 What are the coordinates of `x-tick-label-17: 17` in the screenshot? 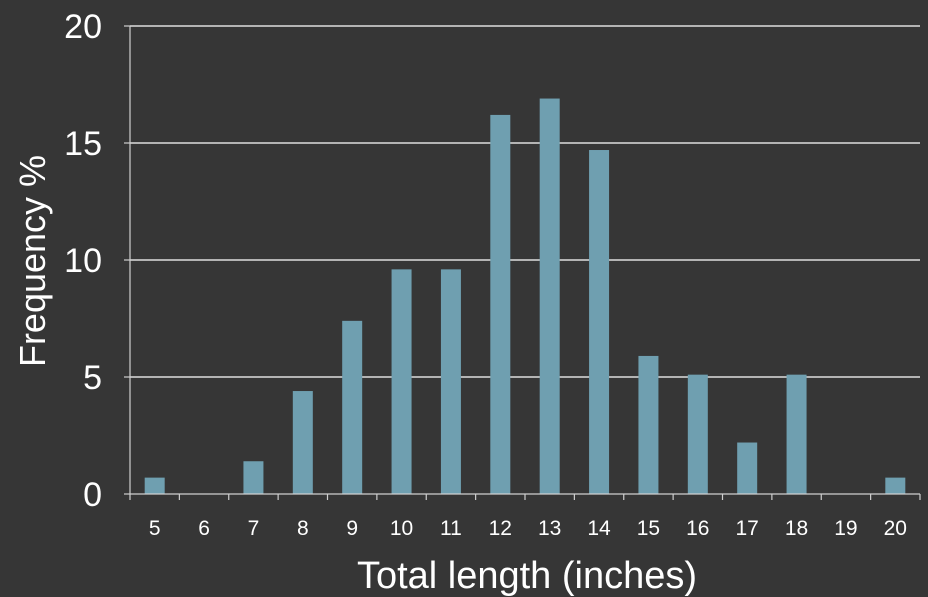 It's located at (747, 528).